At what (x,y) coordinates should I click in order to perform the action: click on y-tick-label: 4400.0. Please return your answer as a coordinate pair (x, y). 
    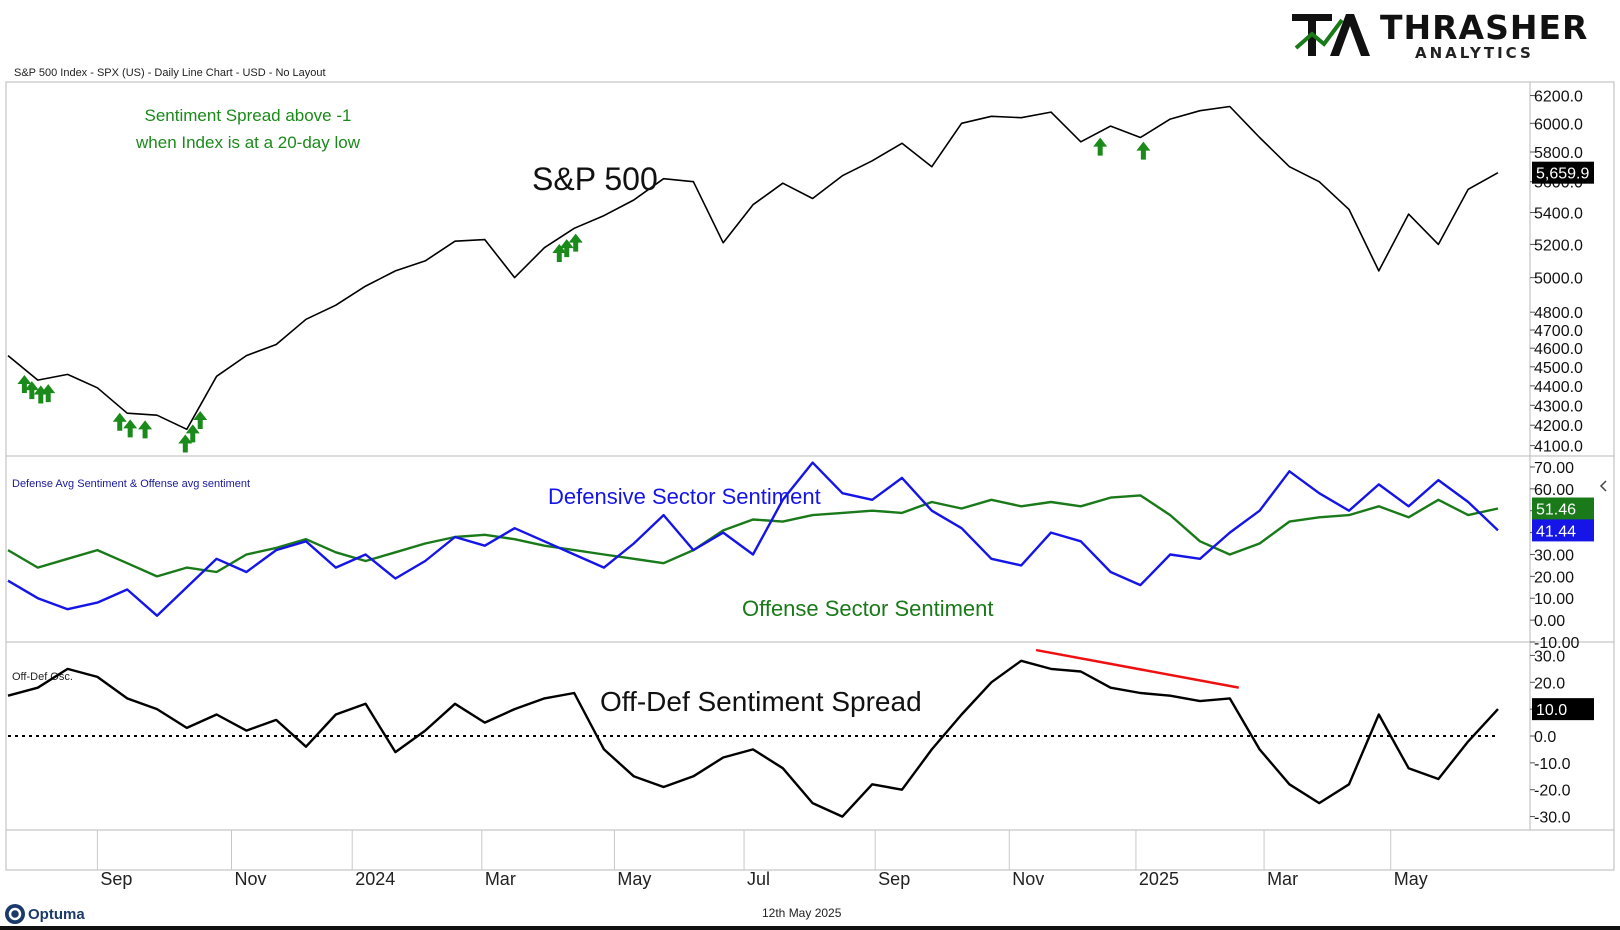
    Looking at the image, I should click on (1558, 387).